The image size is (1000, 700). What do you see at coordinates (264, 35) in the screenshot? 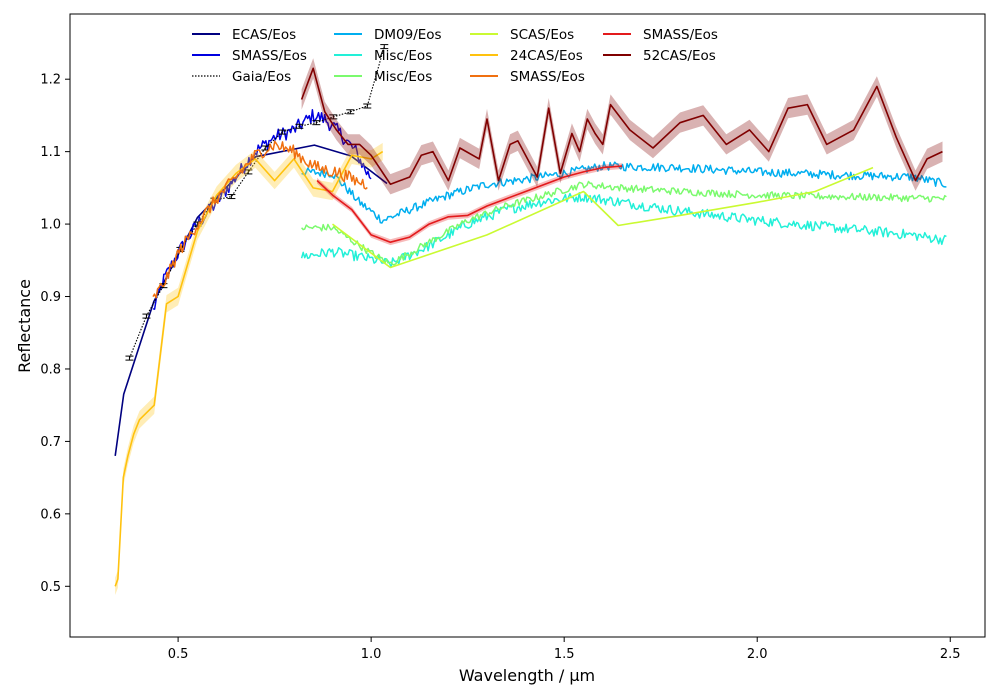
I see `legend-label: ECAS/Eos` at bounding box center [264, 35].